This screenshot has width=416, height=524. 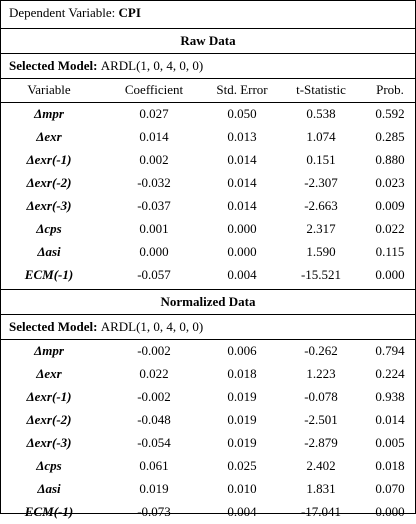 What do you see at coordinates (208, 116) in the screenshot?
I see `table-row: Δmpr 0.027 0.050 0.538 0.592` at bounding box center [208, 116].